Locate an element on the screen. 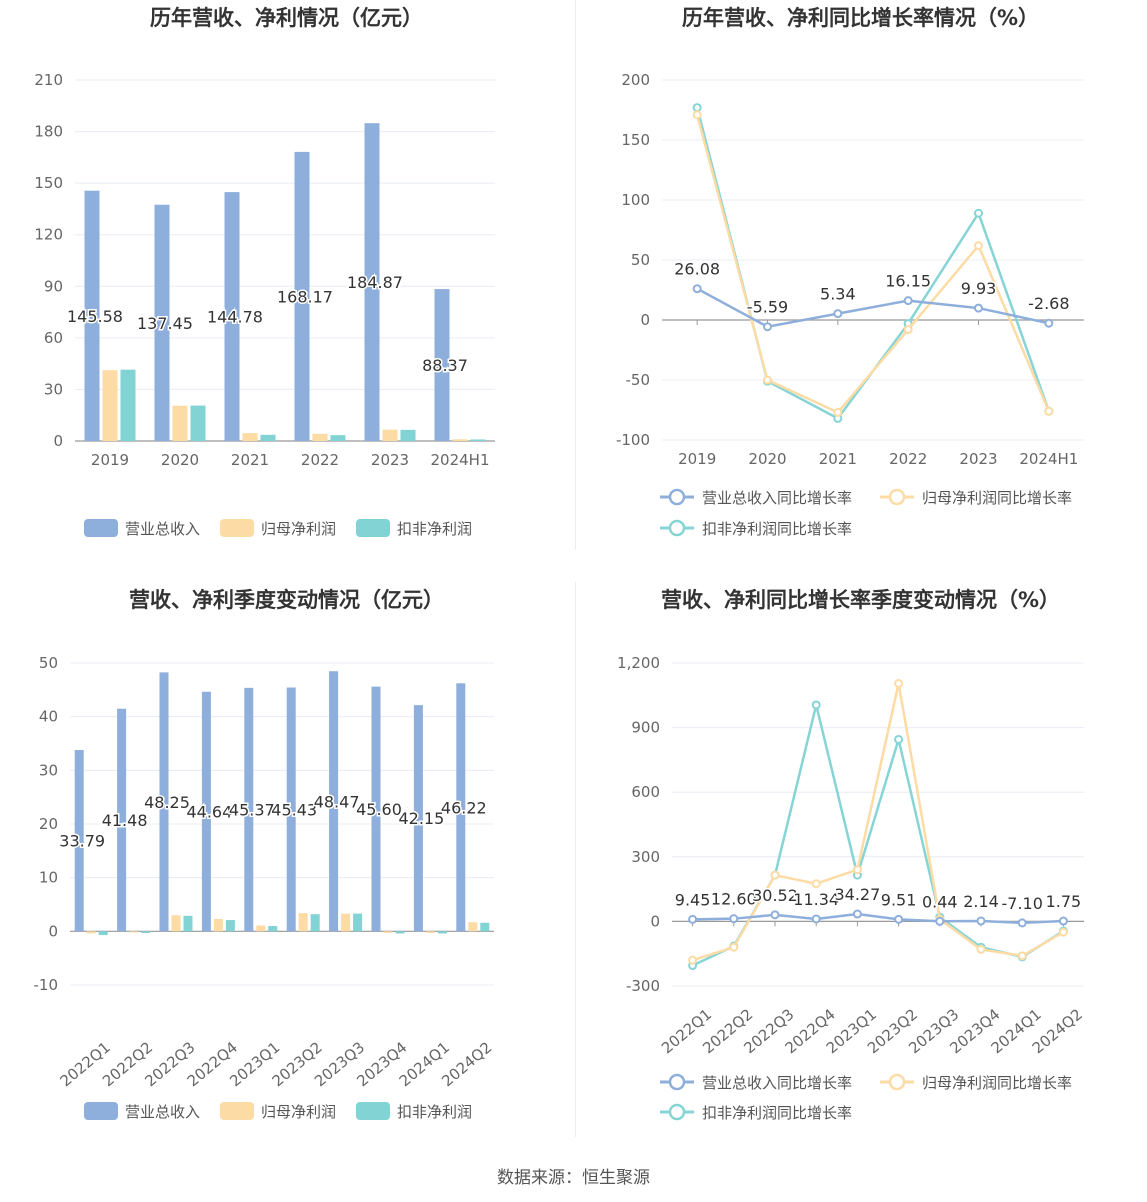  data-source: 数据来源：恒生聚源 is located at coordinates (573, 1178).